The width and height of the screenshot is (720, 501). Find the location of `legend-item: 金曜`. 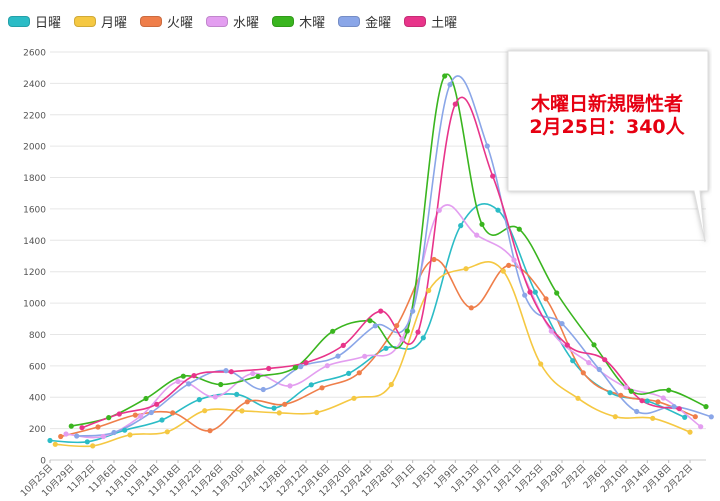

legend-item: 金曜 is located at coordinates (364, 21).